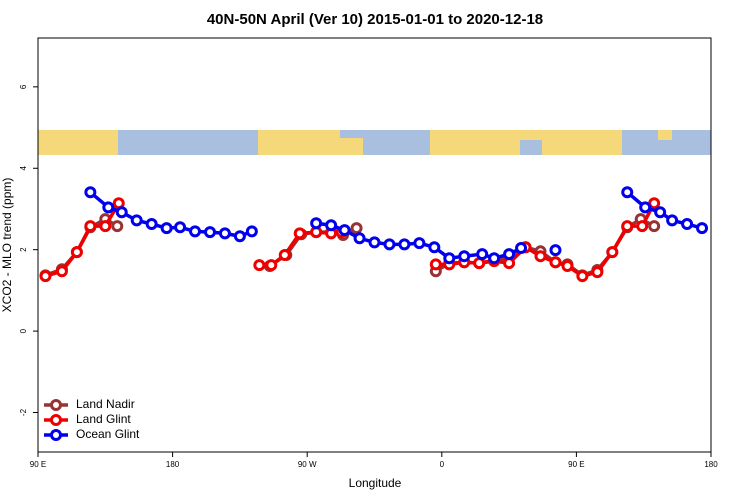 The height and width of the screenshot is (500, 750). I want to click on x-tick-label: 0, so click(442, 464).